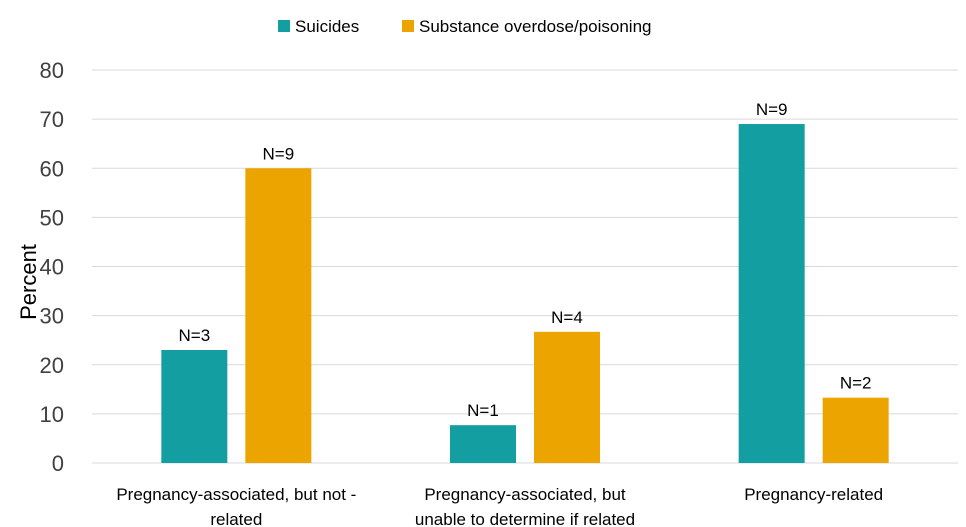 Image resolution: width=966 pixels, height=527 pixels. I want to click on category-label: related, so click(236, 518).